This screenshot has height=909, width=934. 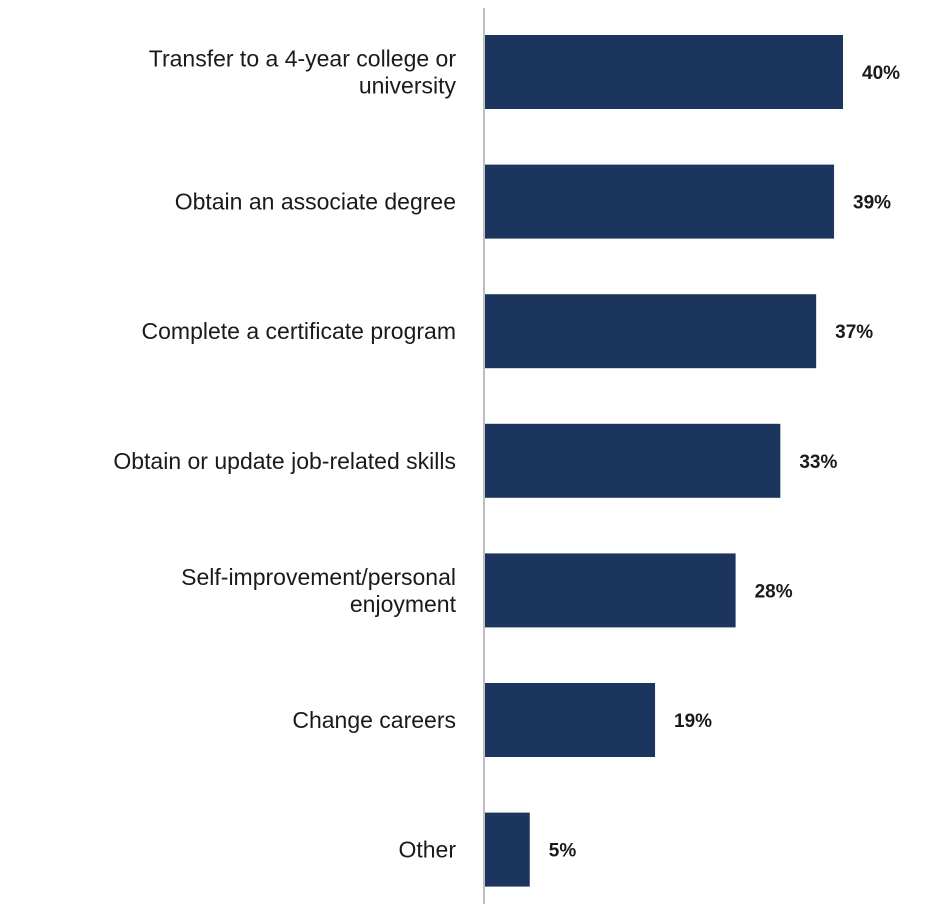 What do you see at coordinates (408, 86) in the screenshot?
I see `category-label-0-line-1: university` at bounding box center [408, 86].